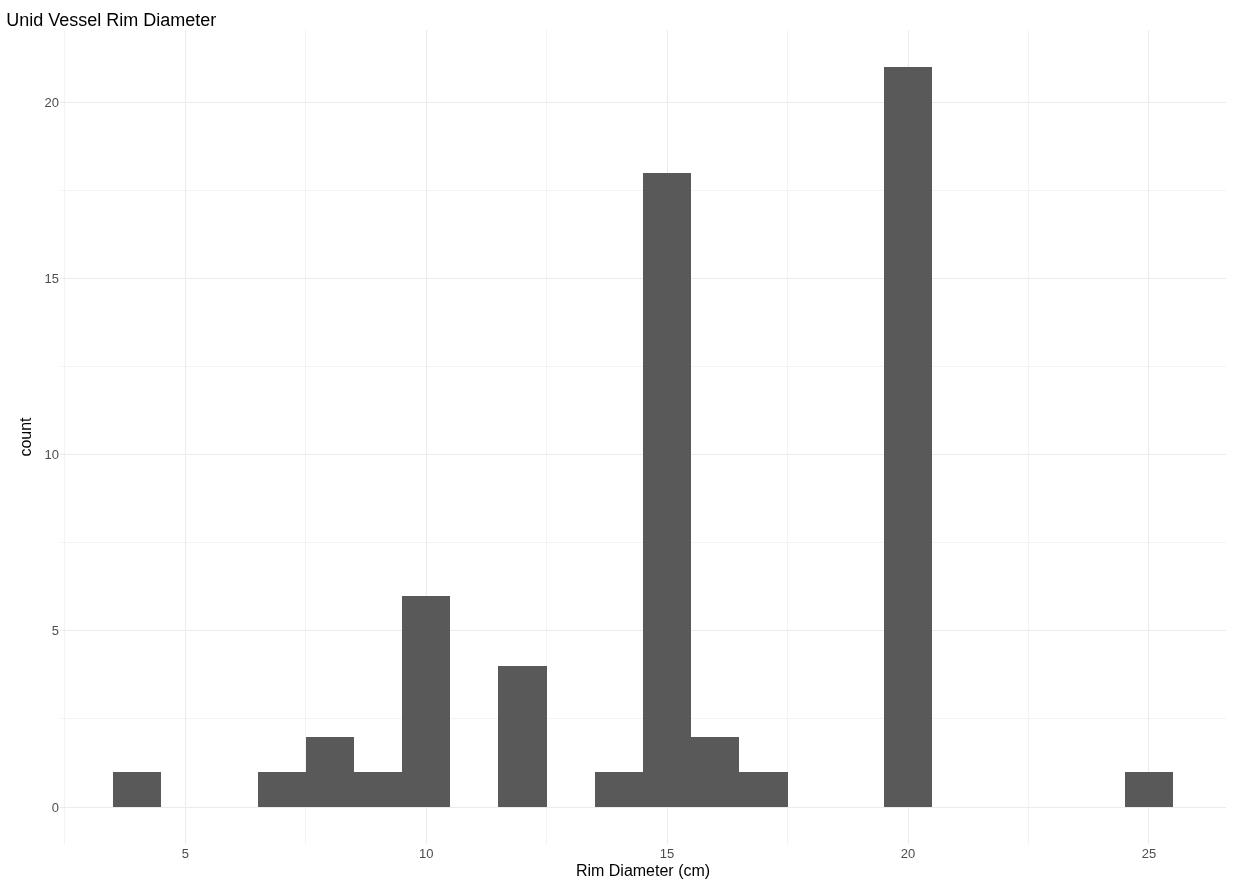 The width and height of the screenshot is (1238, 894). What do you see at coordinates (908, 853) in the screenshot?
I see `x-tick-label: 20` at bounding box center [908, 853].